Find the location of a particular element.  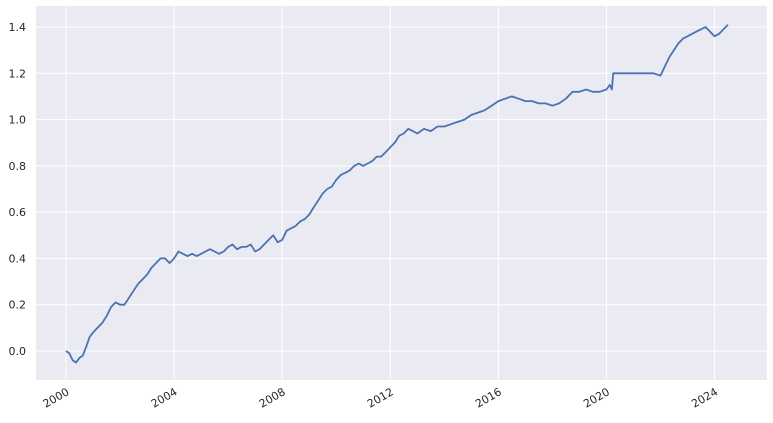

x-tick-label: 2012 is located at coordinates (380, 397).